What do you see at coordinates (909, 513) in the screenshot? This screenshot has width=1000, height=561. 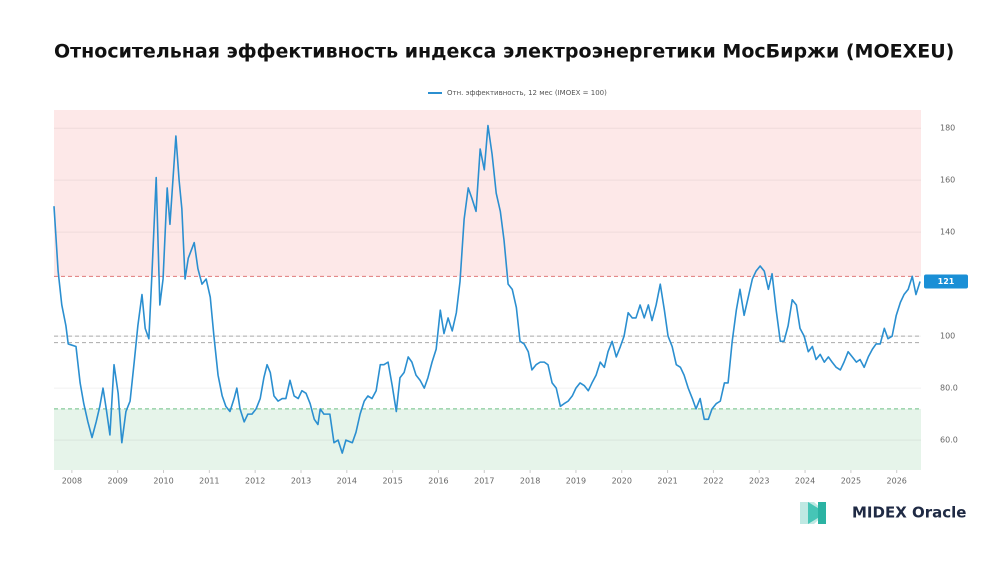 I see `brand-name: MIDEX Oracle` at bounding box center [909, 513].